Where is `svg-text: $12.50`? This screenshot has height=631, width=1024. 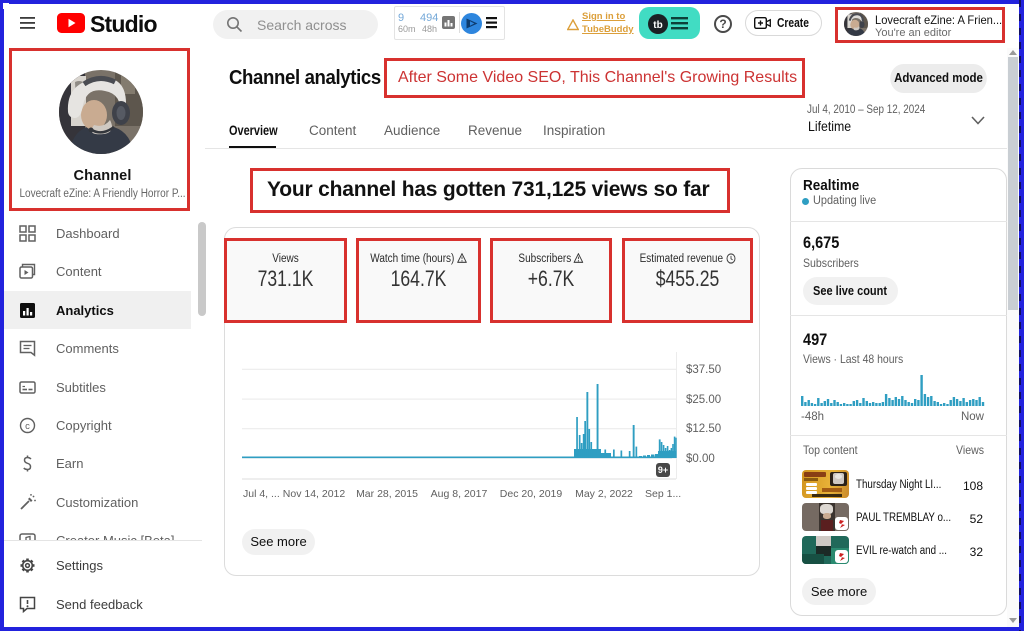 svg-text: $12.50 is located at coordinates (703, 429).